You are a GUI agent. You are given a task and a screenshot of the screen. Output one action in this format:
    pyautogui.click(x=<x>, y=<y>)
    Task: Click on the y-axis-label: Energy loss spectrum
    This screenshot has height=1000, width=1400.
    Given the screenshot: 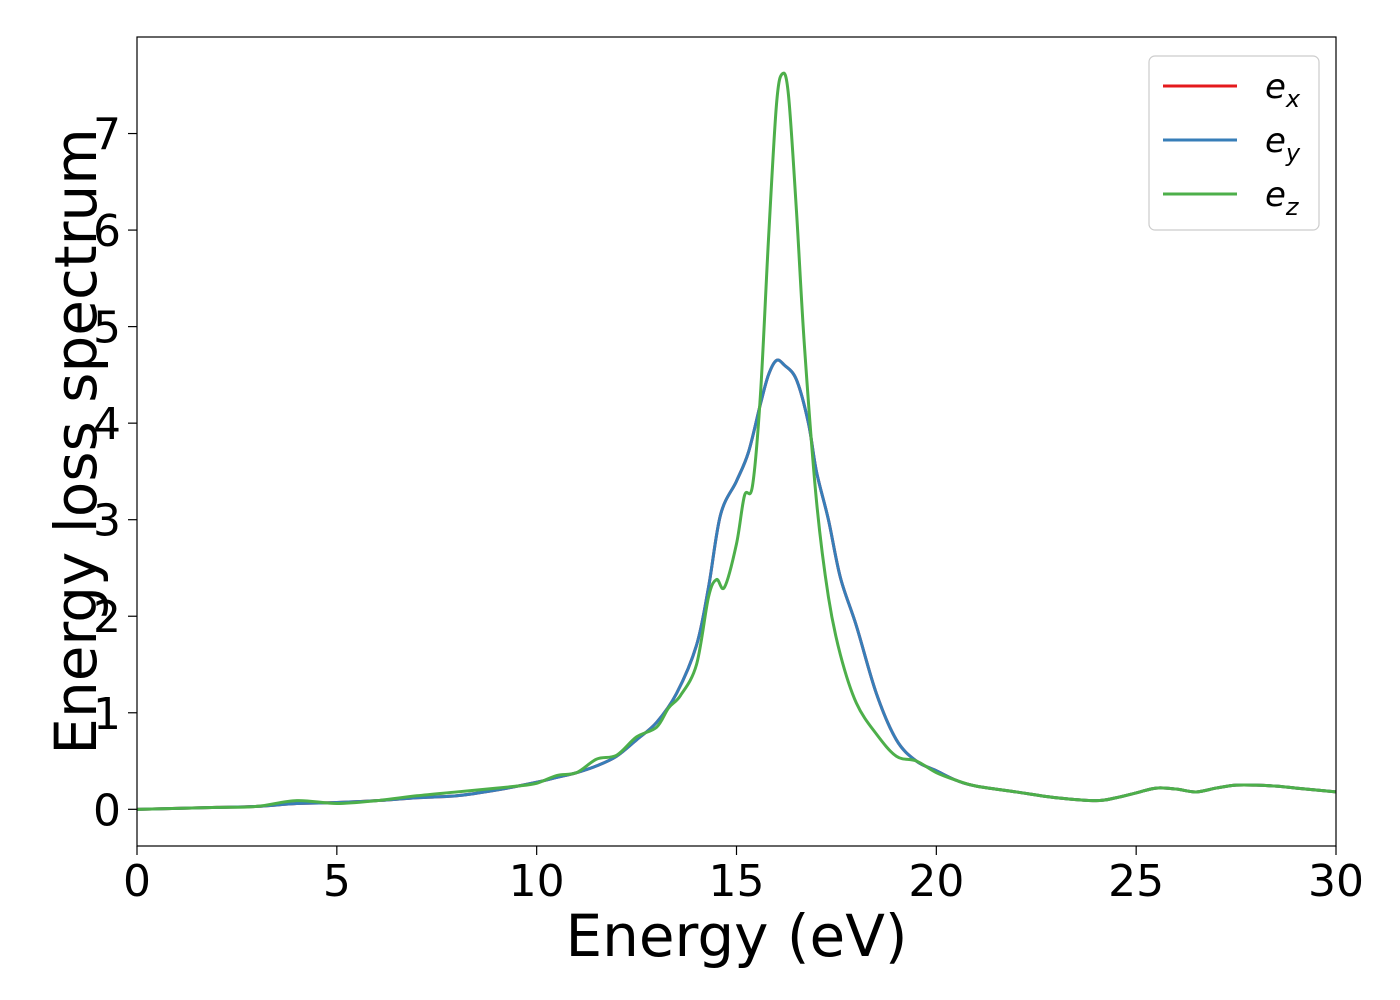 What is the action you would take?
    pyautogui.click(x=76, y=441)
    